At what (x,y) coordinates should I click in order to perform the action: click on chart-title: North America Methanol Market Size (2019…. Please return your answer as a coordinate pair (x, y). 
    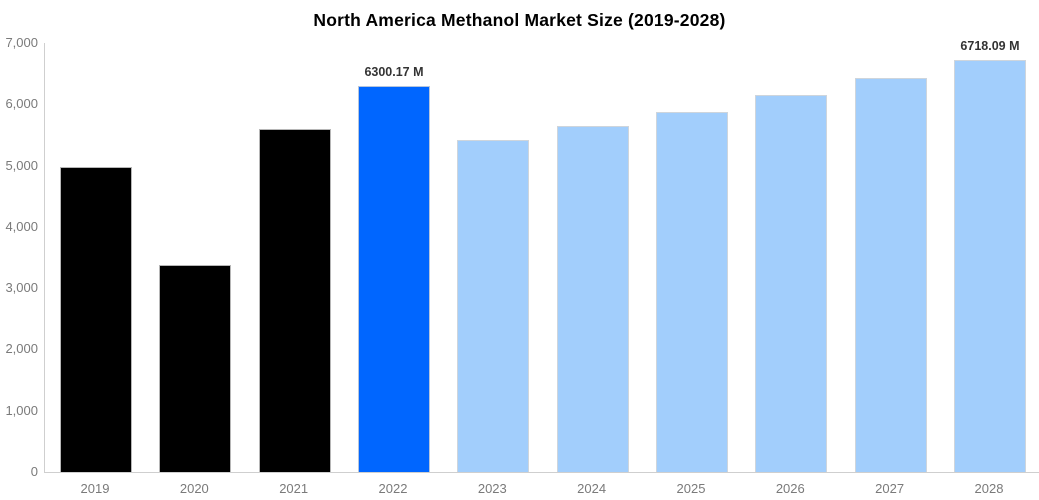
    Looking at the image, I should click on (519, 20).